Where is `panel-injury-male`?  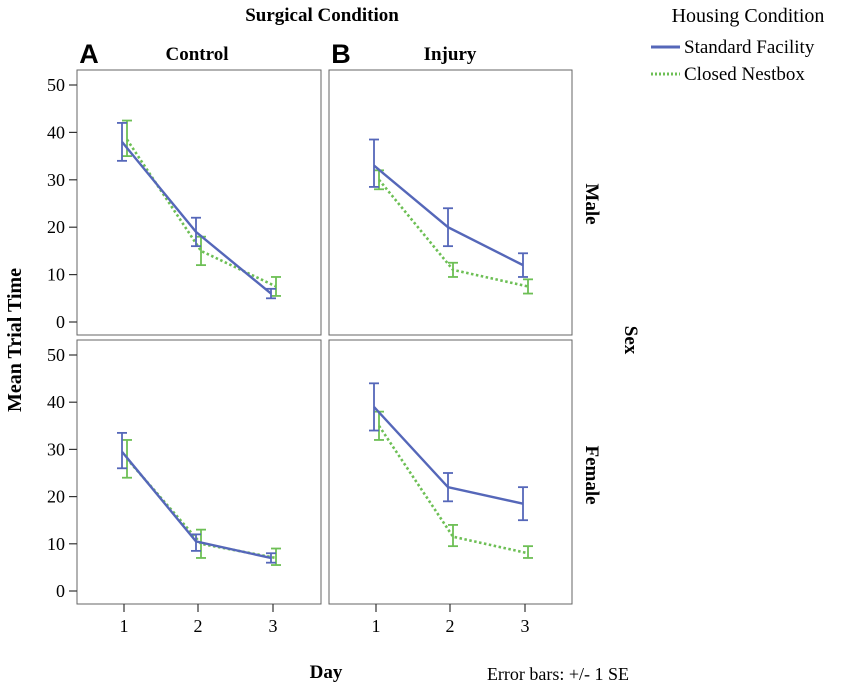
panel-injury-male is located at coordinates (450, 202).